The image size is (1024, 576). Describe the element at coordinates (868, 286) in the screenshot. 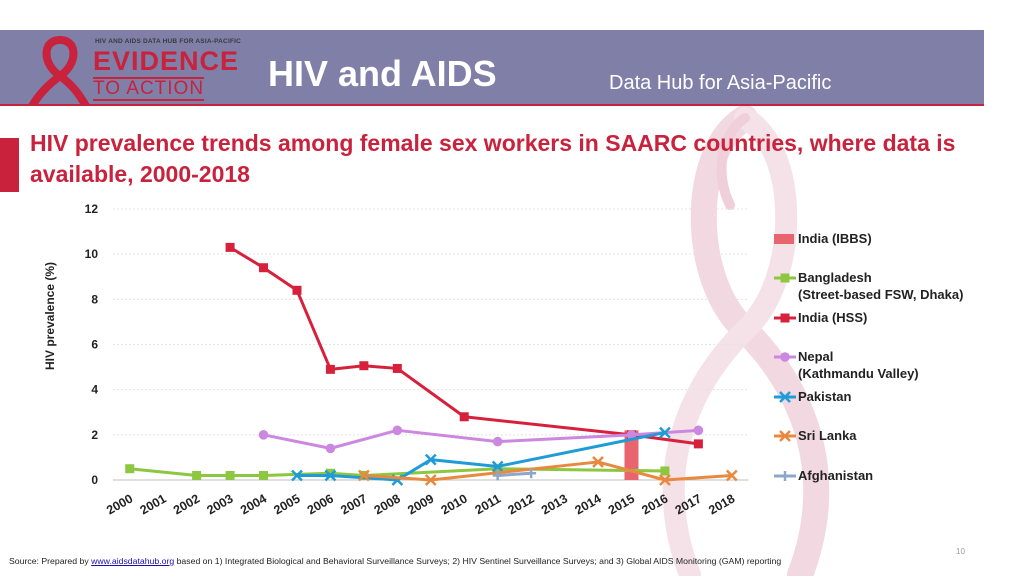

I see `legend-item: Bangladesh (Street-based FSW, Dhaka)` at that location.